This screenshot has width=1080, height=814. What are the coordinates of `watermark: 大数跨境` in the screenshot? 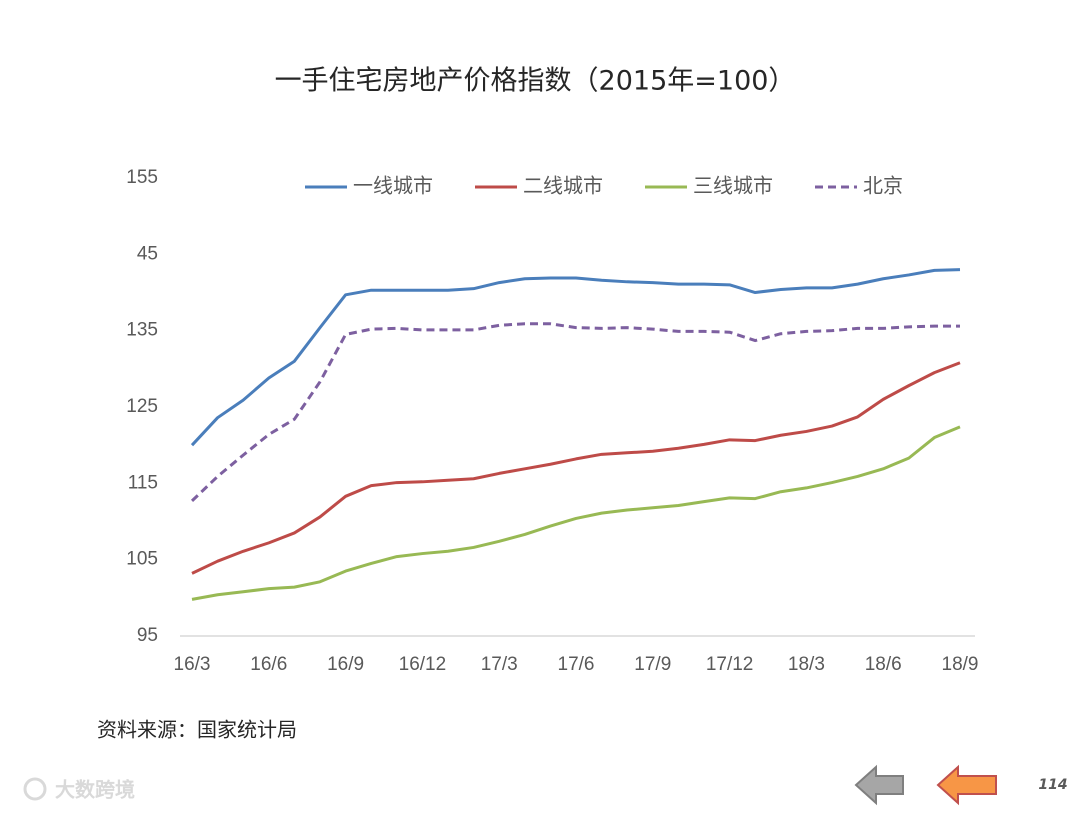 It's located at (95, 790).